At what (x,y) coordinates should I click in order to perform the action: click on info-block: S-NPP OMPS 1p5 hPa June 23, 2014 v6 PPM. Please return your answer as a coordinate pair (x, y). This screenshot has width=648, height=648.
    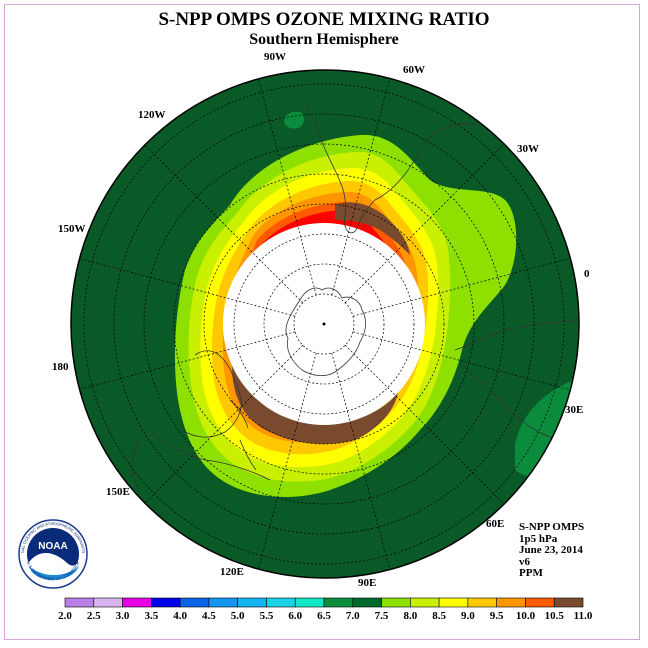
    Looking at the image, I should click on (552, 550).